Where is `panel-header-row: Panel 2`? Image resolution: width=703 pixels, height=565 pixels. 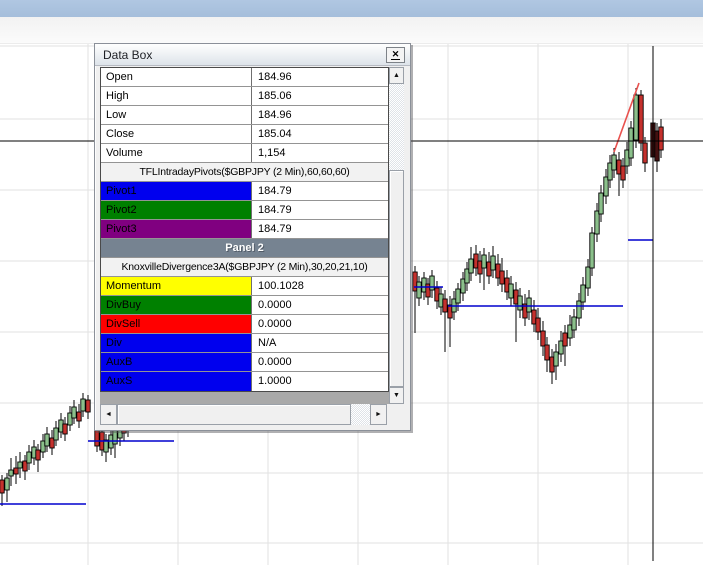 panel-header-row: Panel 2 is located at coordinates (244, 248).